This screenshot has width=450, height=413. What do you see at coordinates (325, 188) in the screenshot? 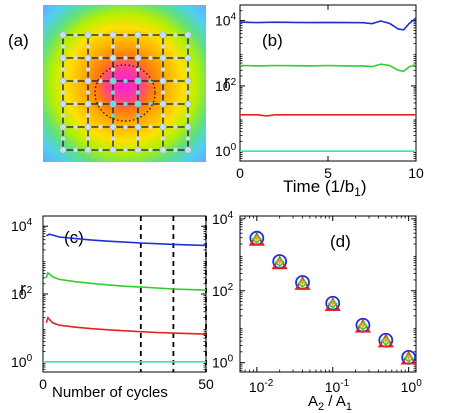
I see `panel-b-xlabel: Time (1/b1)` at bounding box center [325, 188].